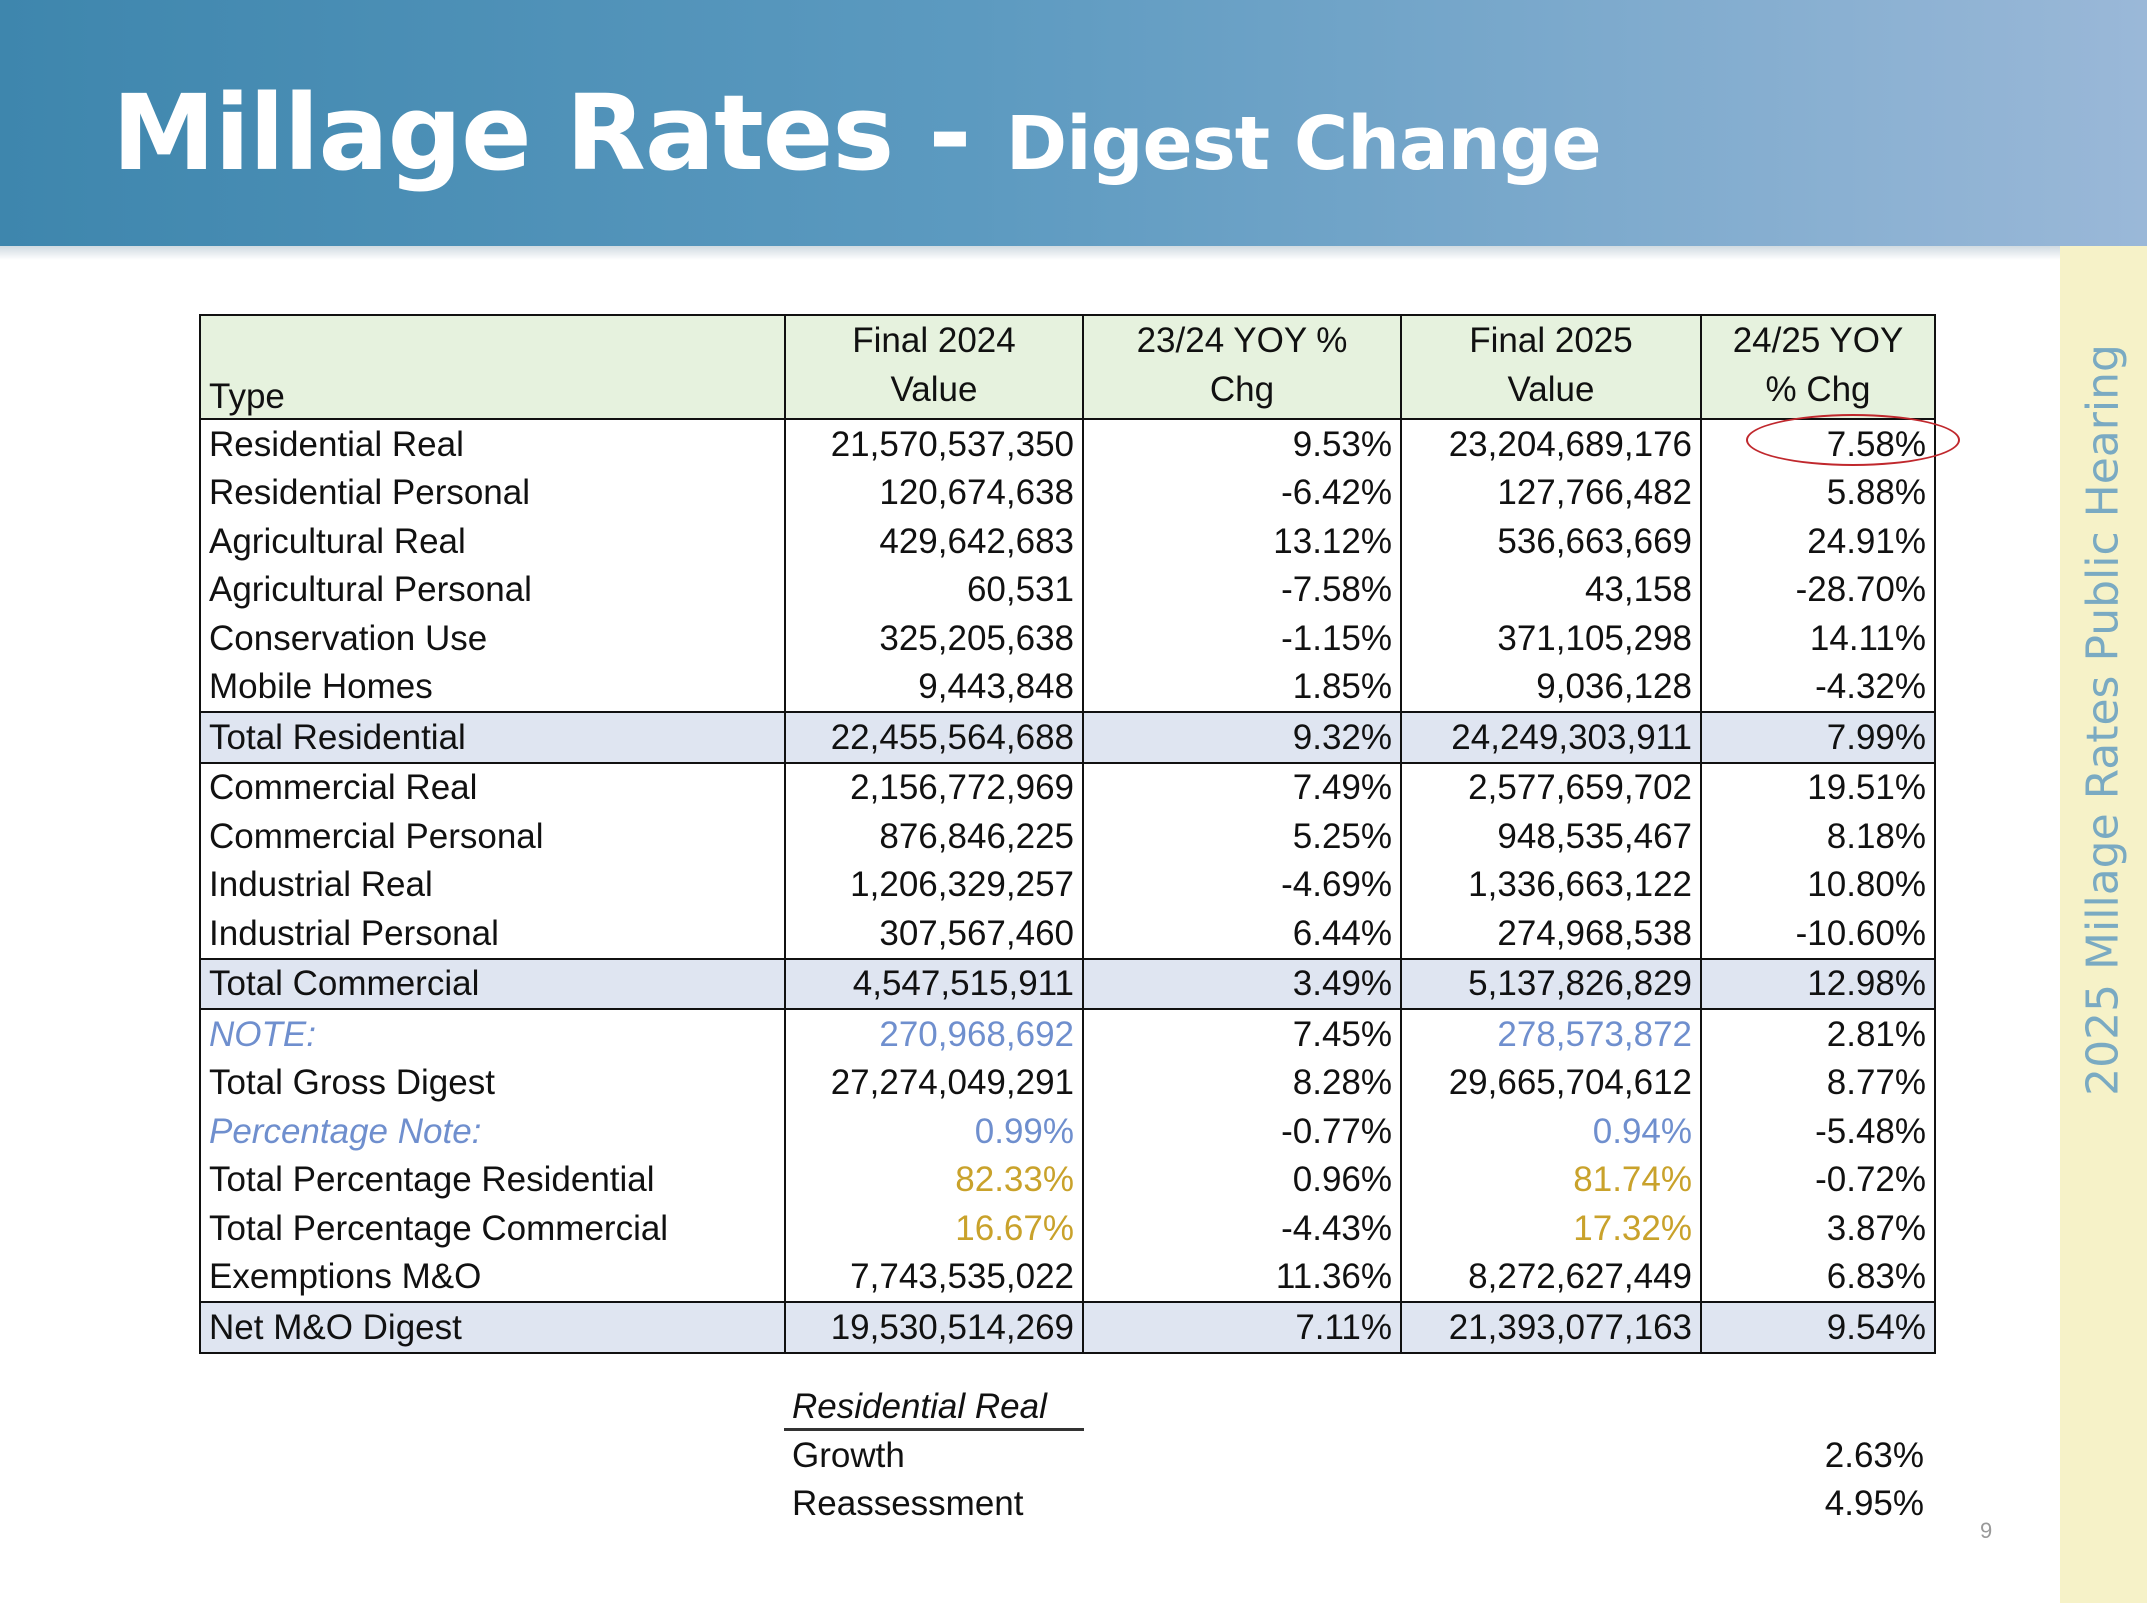 This screenshot has width=2147, height=1603. Describe the element at coordinates (1242, 983) in the screenshot. I see `row-change-2324: 3.49%` at that location.